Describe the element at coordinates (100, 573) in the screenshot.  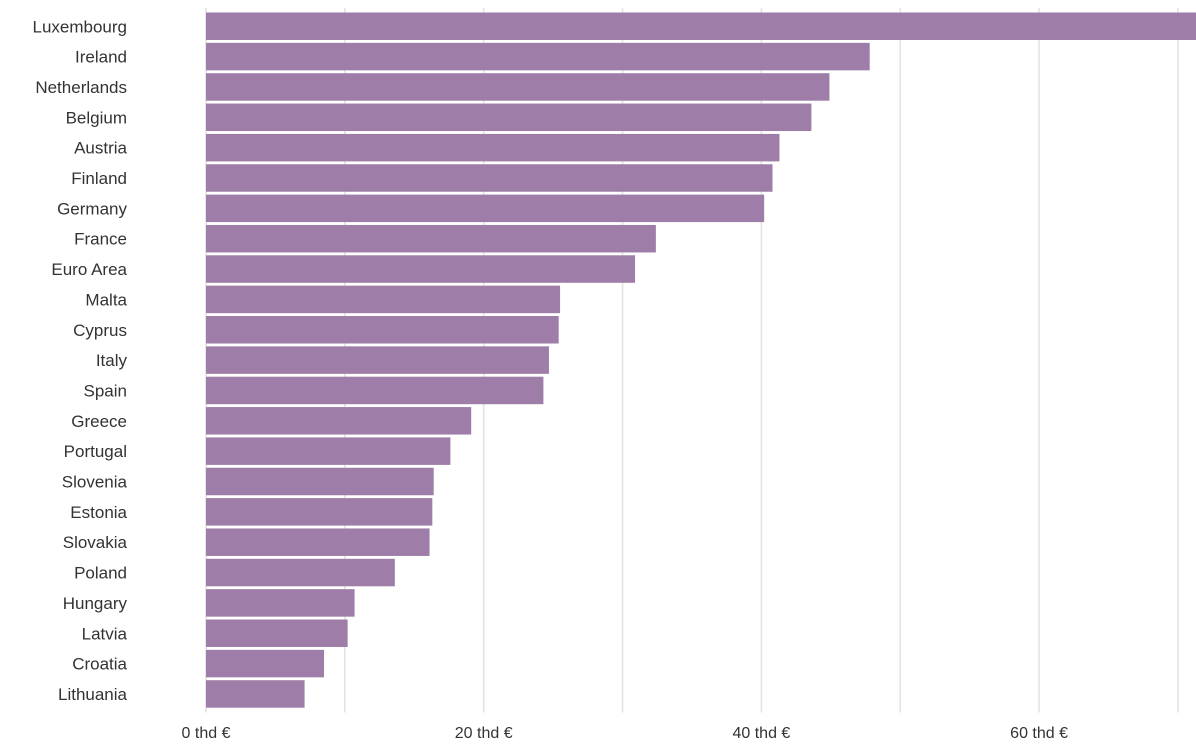
I see `category-label-poland: Poland` at that location.